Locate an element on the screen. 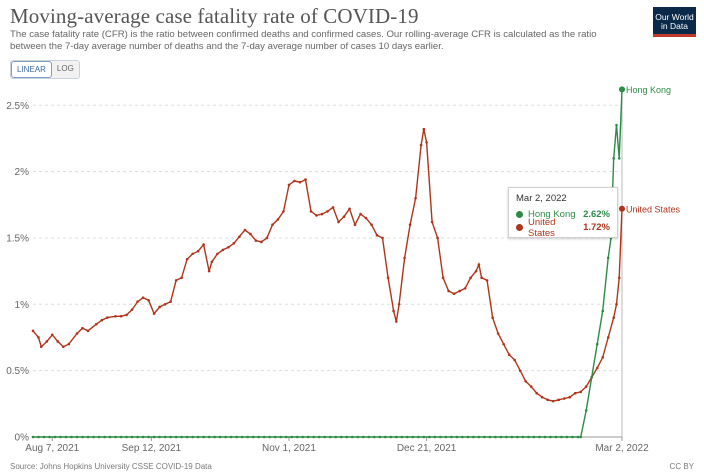  end-label-hong-kong: Hong Kong is located at coordinates (648, 90).